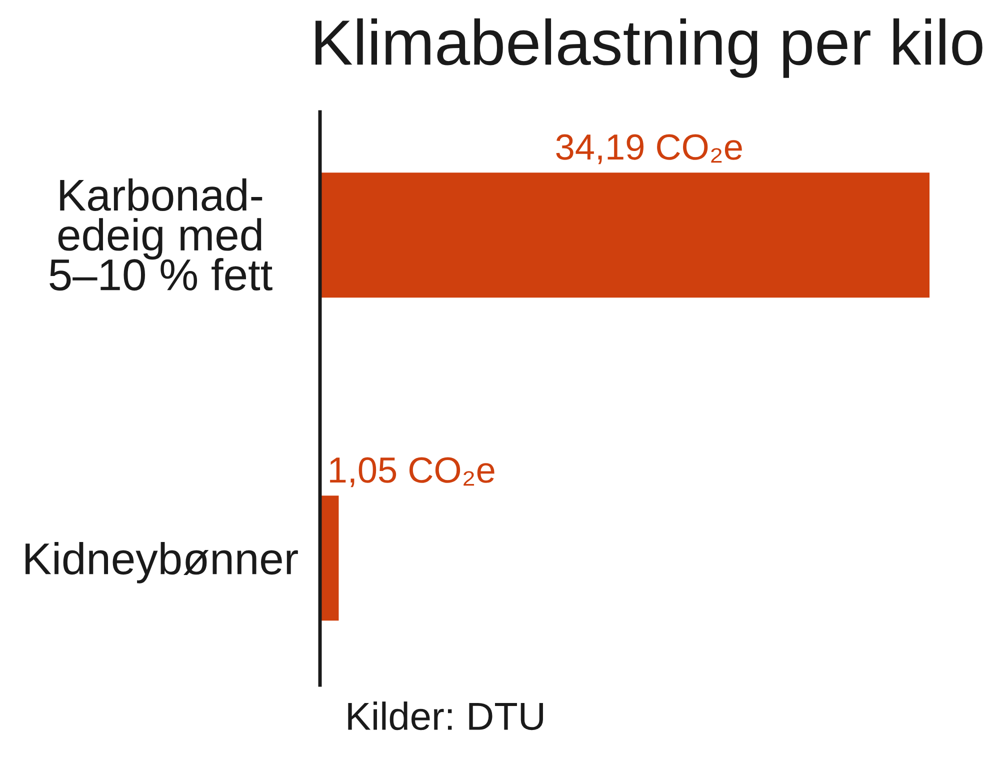 This screenshot has width=1000, height=764. What do you see at coordinates (649, 149) in the screenshot?
I see `data-label: 34,19 CO₂e` at bounding box center [649, 149].